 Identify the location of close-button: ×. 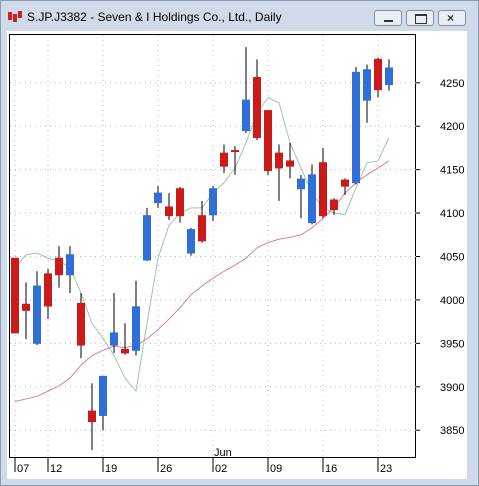
(452, 18).